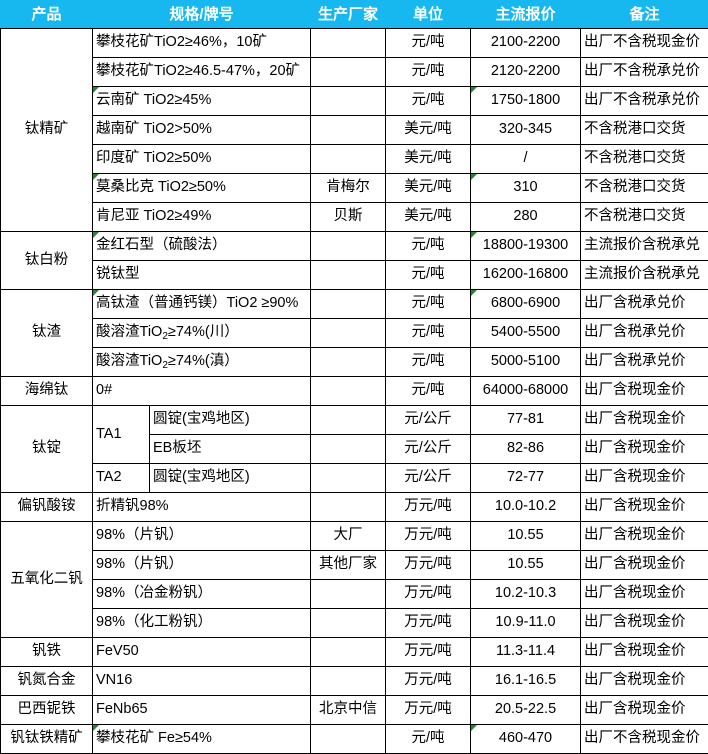  I want to click on spec-cell: 攀枝花矿TiO2≥46%，10矿, so click(202, 43).